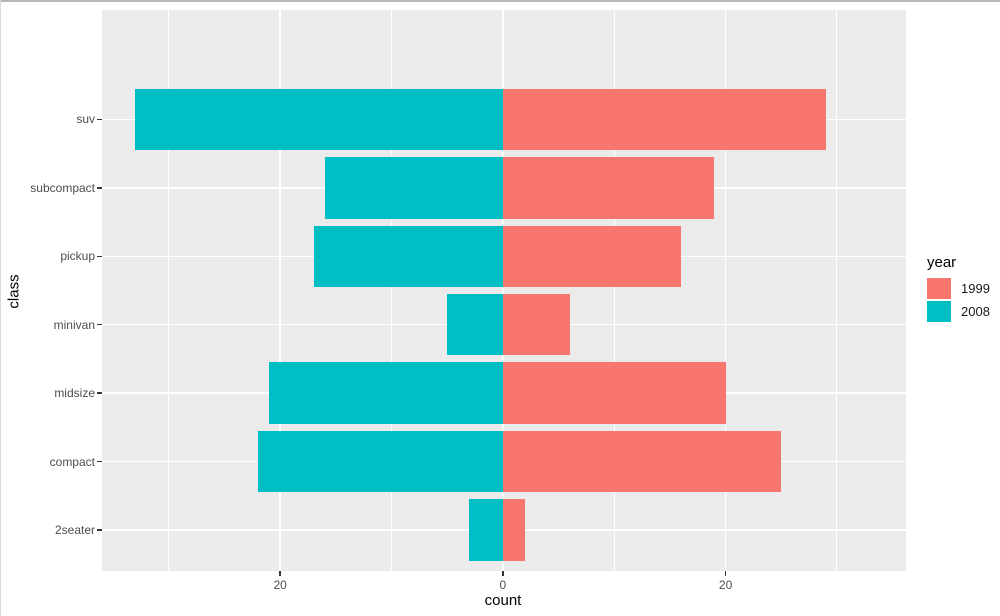  Describe the element at coordinates (975, 311) in the screenshot. I see `legend-entry-label: 2008` at that location.